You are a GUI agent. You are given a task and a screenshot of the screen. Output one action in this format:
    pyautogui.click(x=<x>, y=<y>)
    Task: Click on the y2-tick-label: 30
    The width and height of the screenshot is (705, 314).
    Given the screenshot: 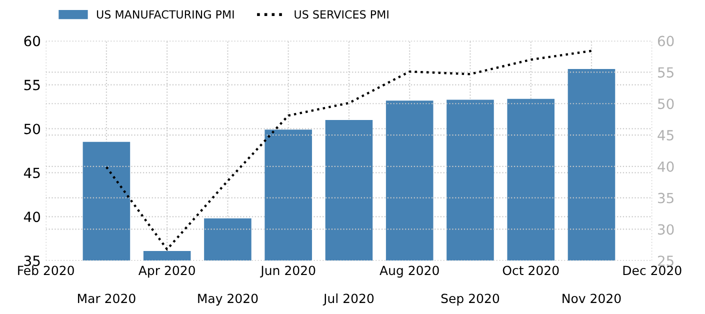 What is the action you would take?
    pyautogui.click(x=666, y=229)
    